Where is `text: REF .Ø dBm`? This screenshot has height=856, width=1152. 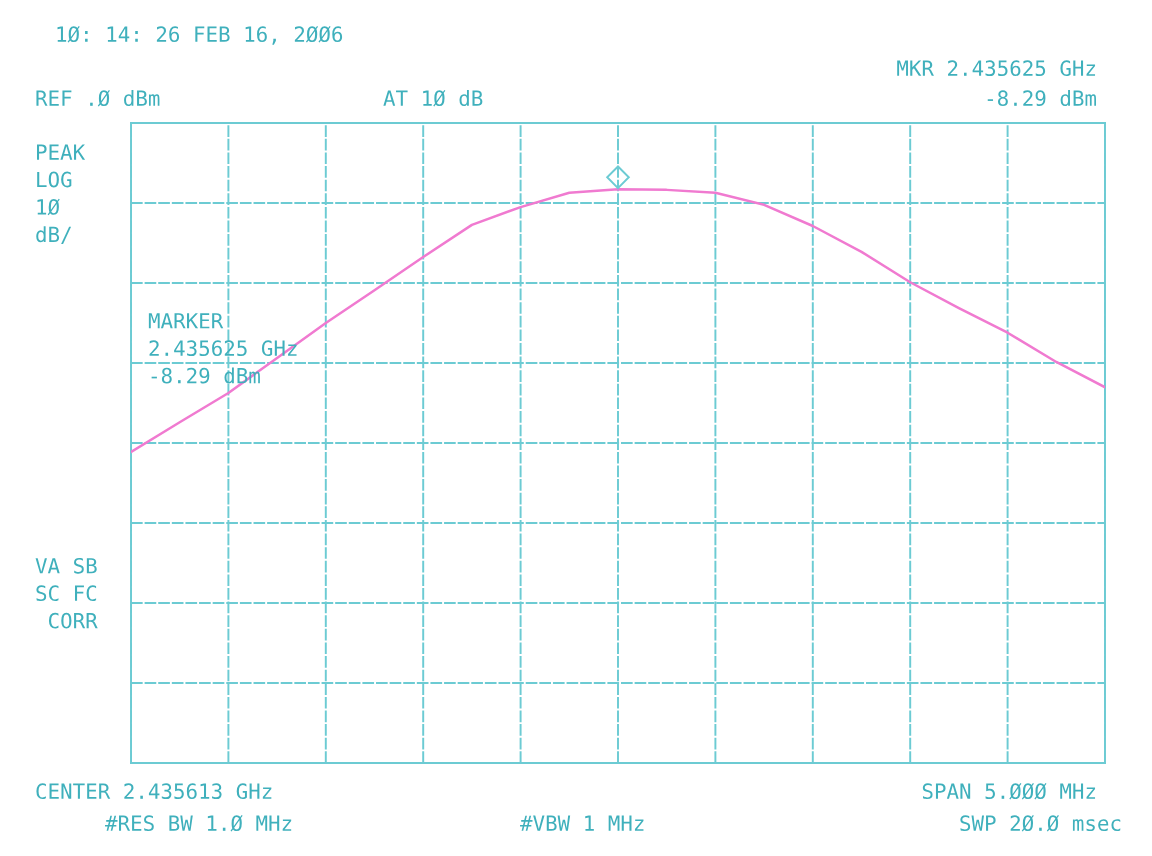
text: REF .Ø dBm is located at coordinates (98, 98).